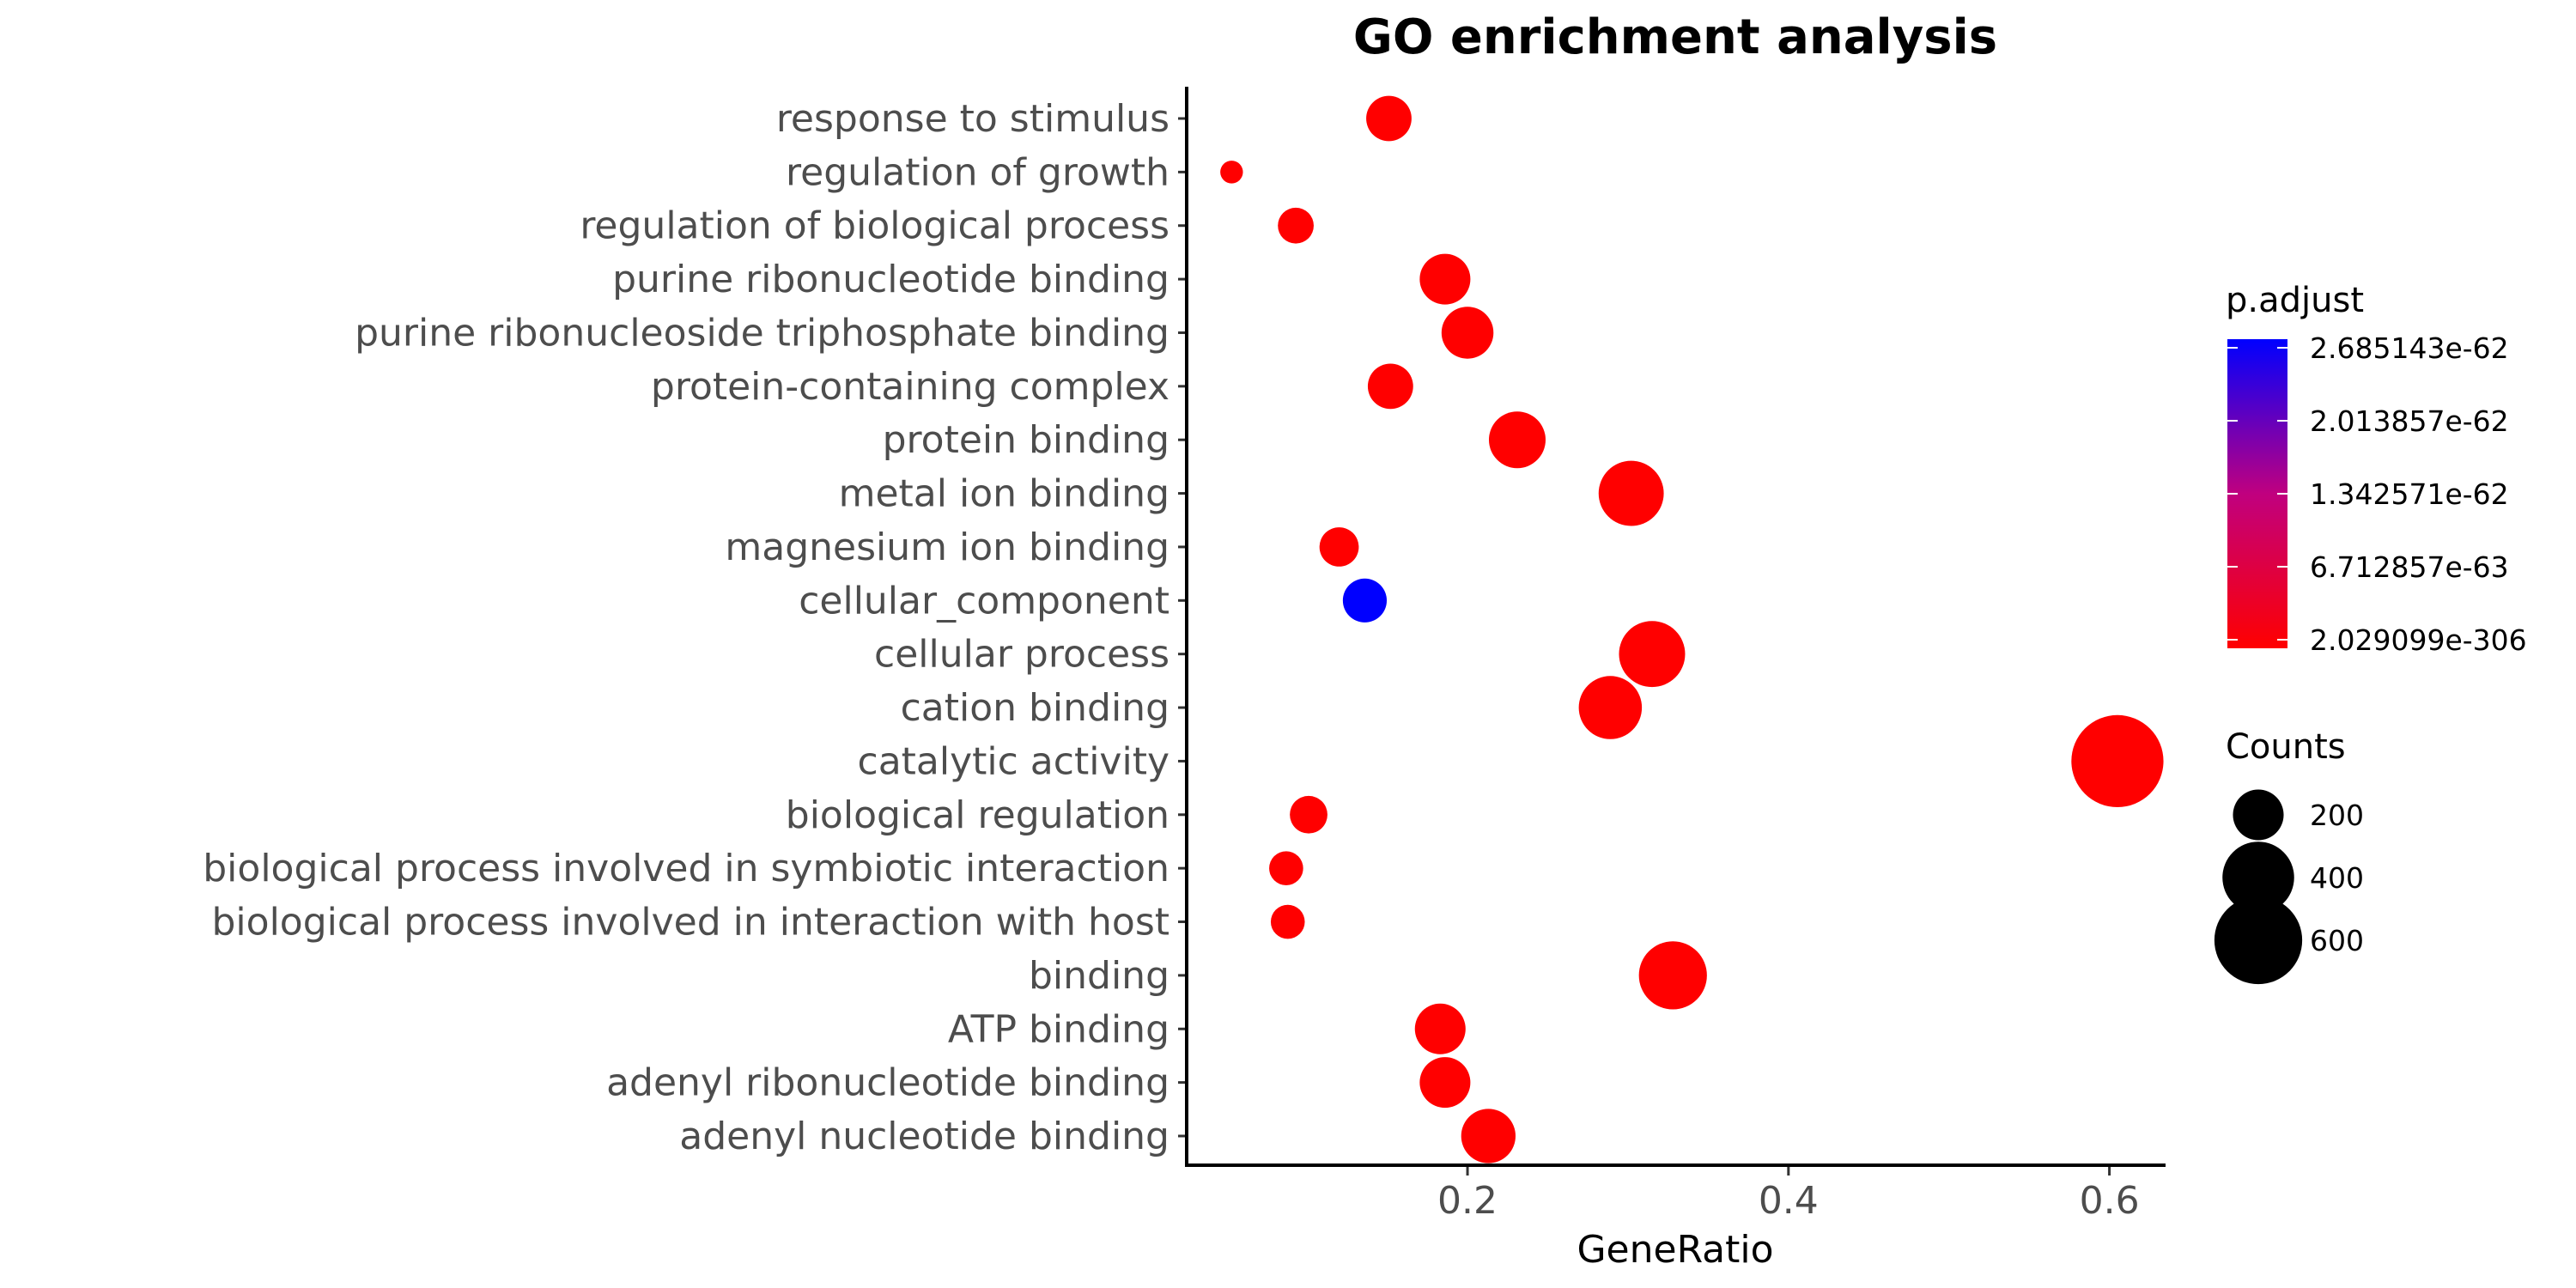 The width and height of the screenshot is (2576, 1288). Describe the element at coordinates (984, 601) in the screenshot. I see `y-tick-label: cellular_component` at that location.